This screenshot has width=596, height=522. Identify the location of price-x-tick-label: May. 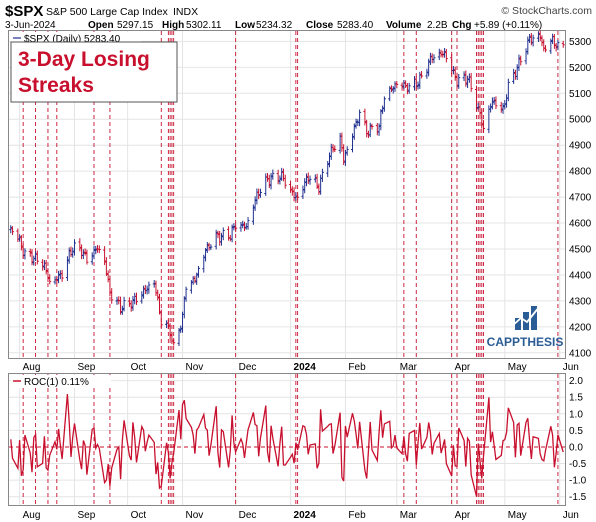
(517, 367).